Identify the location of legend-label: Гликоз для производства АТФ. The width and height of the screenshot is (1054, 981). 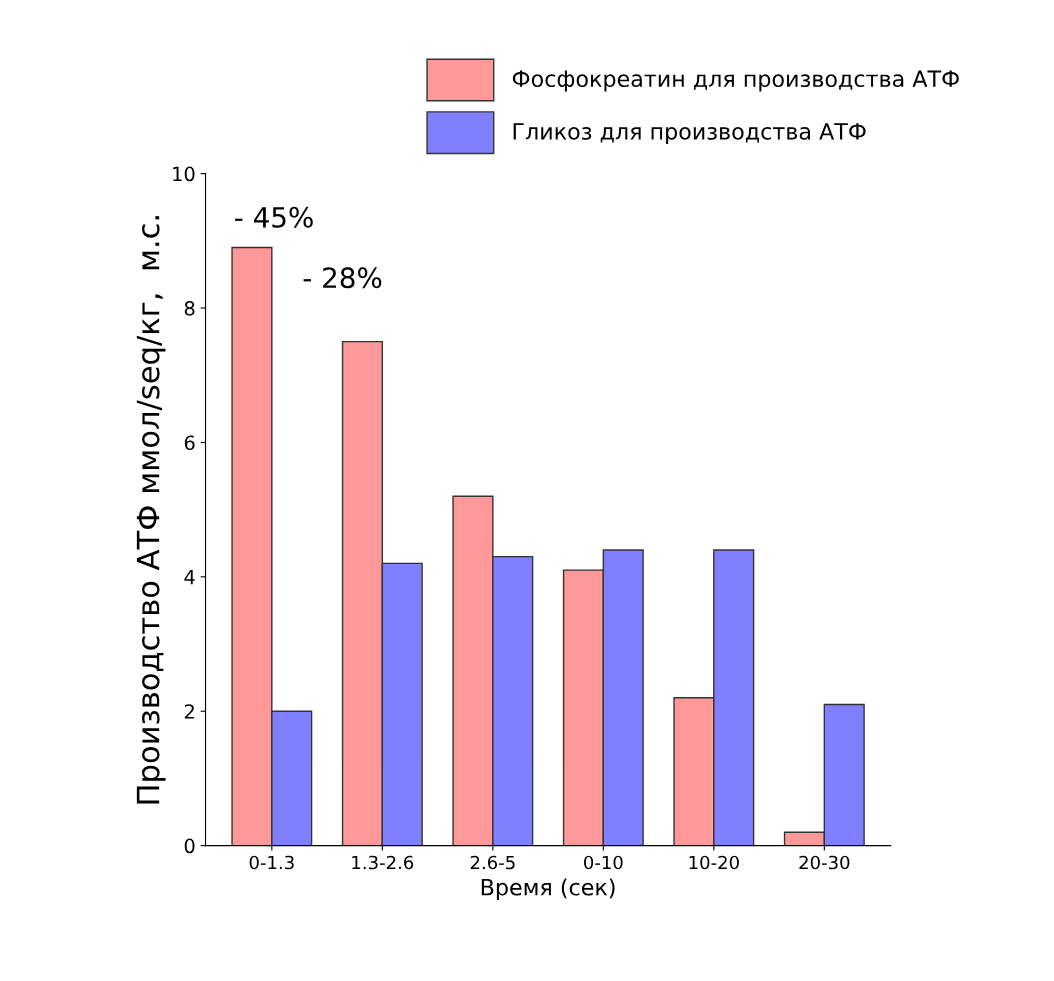
(689, 134).